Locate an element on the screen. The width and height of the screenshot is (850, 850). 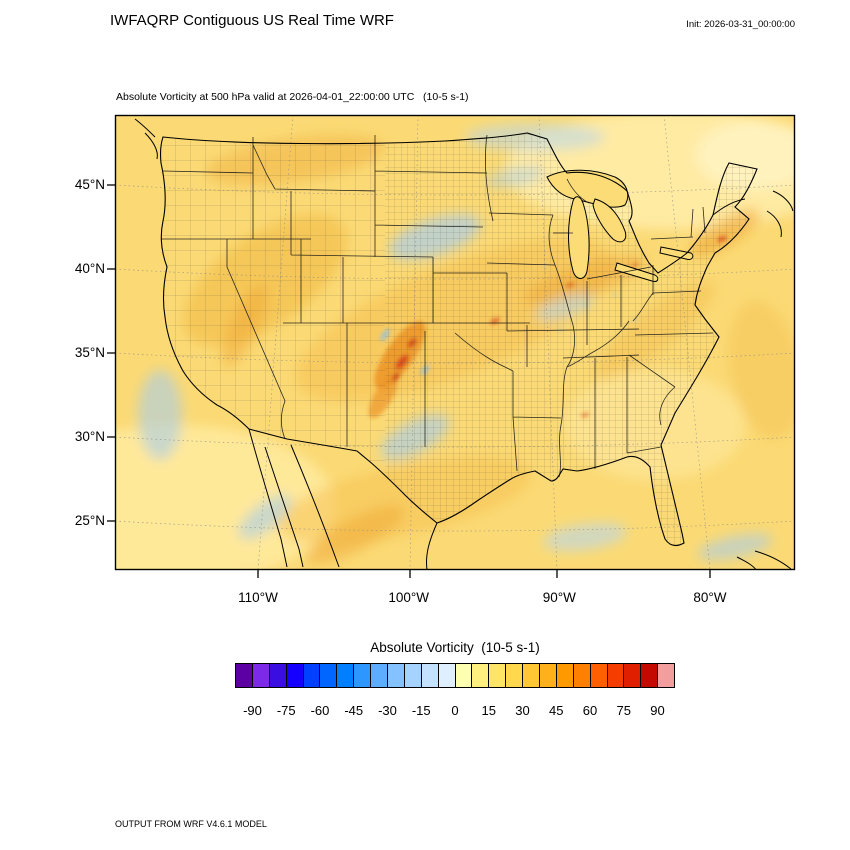
x-axis-tick-label: 80°W is located at coordinates (710, 597).